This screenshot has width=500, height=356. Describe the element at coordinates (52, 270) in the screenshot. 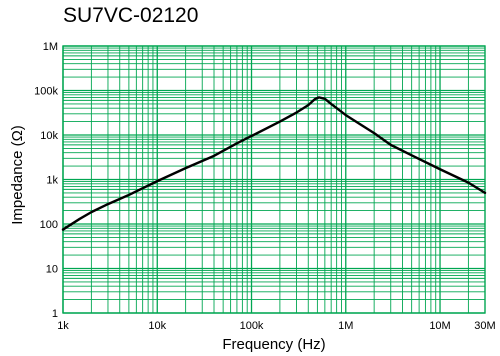

I see `y-tick-label: 10` at that location.